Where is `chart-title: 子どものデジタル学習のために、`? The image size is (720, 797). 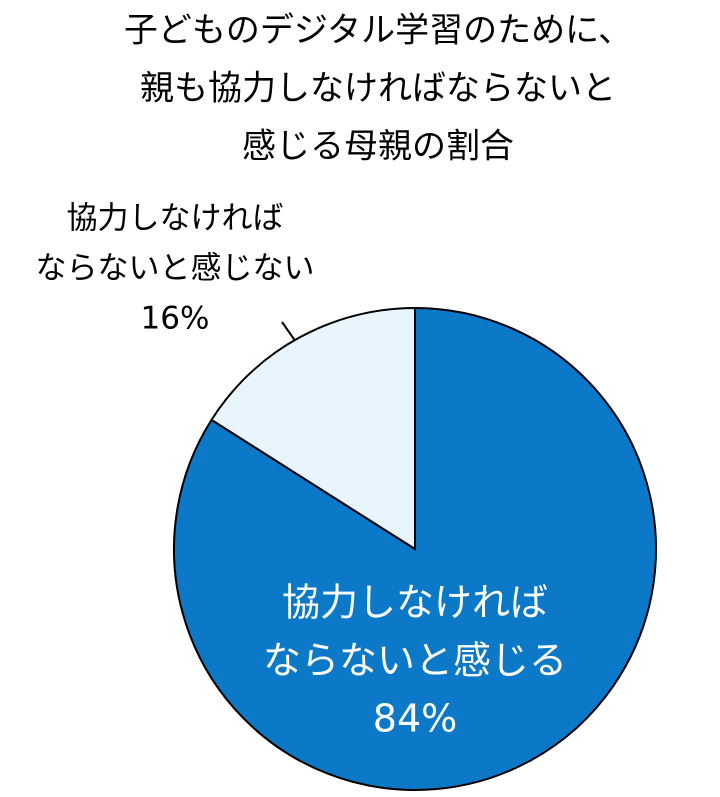 chart-title: 子どものデジタル学習のために、 is located at coordinates (378, 31).